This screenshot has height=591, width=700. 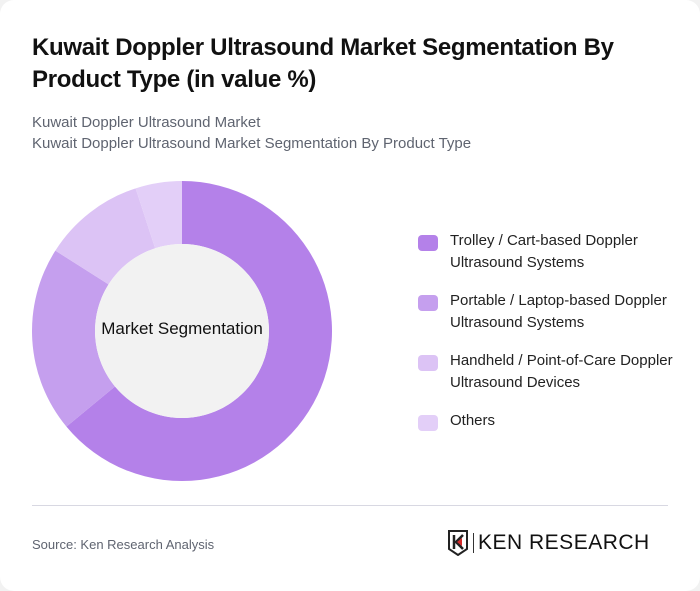 I want to click on legend-swatch-trolley, so click(x=428, y=243).